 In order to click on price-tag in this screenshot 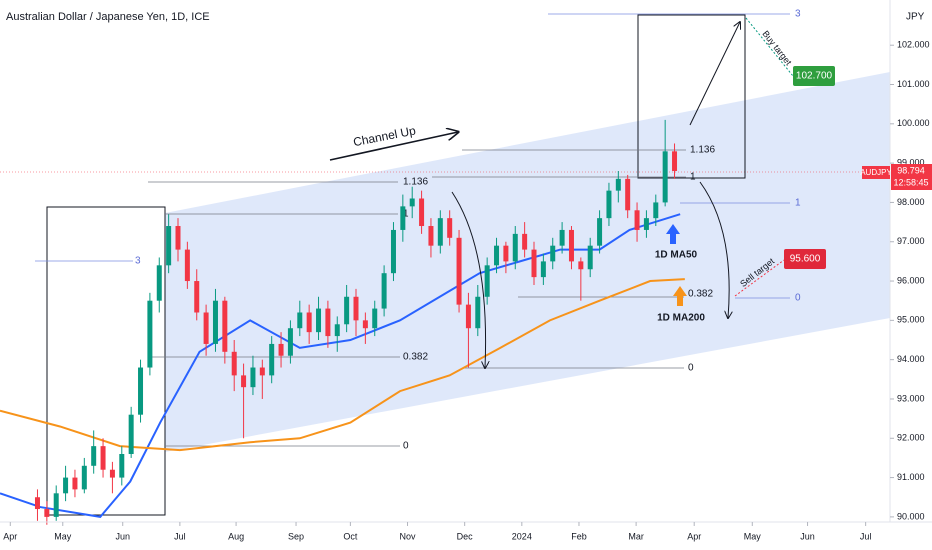, I will do `click(911, 177)`.